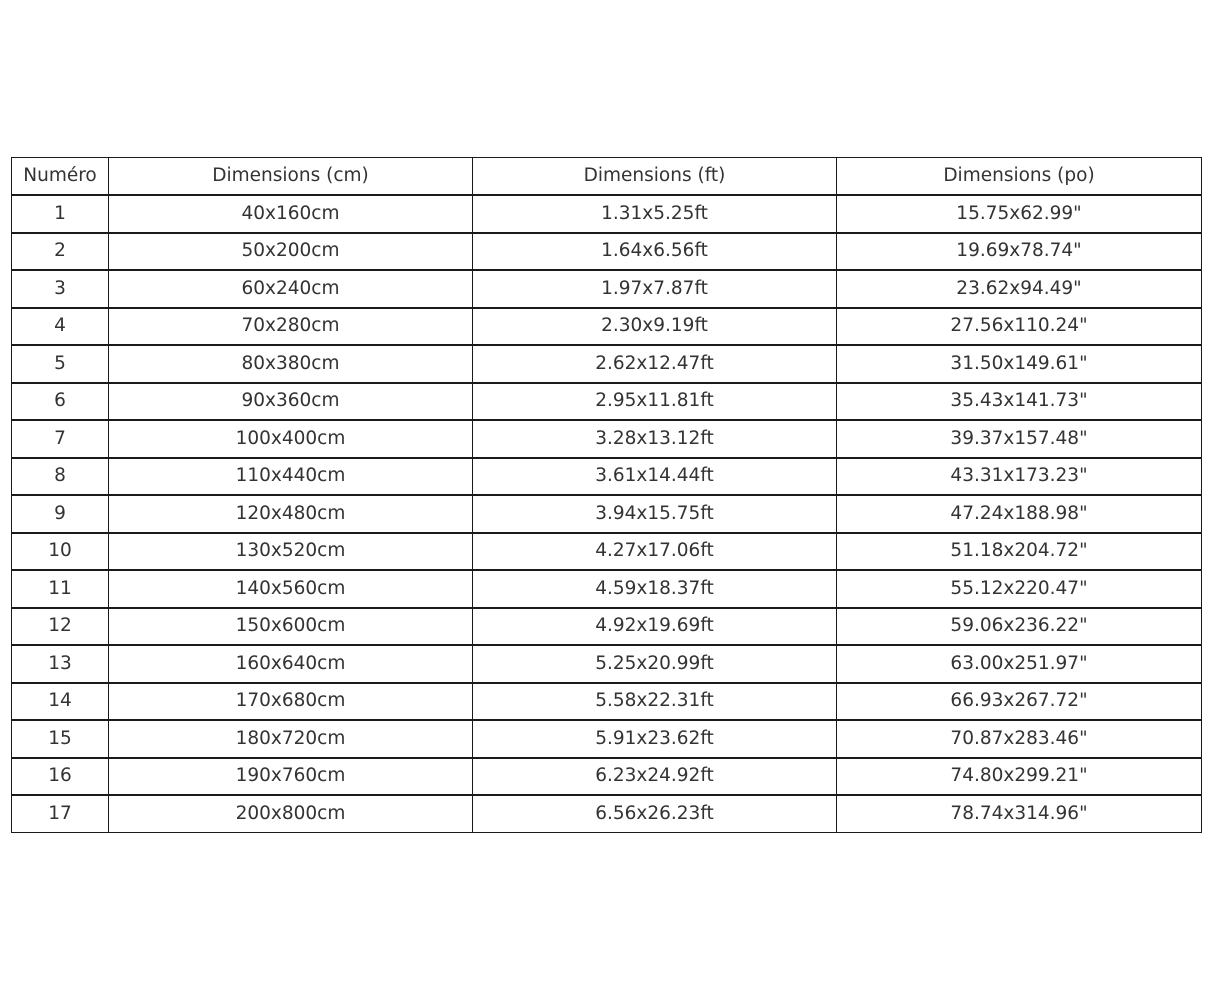 The width and height of the screenshot is (1214, 989). What do you see at coordinates (654, 289) in the screenshot?
I see `cell-dimensions-ft: 1.97x7.87ft` at bounding box center [654, 289].